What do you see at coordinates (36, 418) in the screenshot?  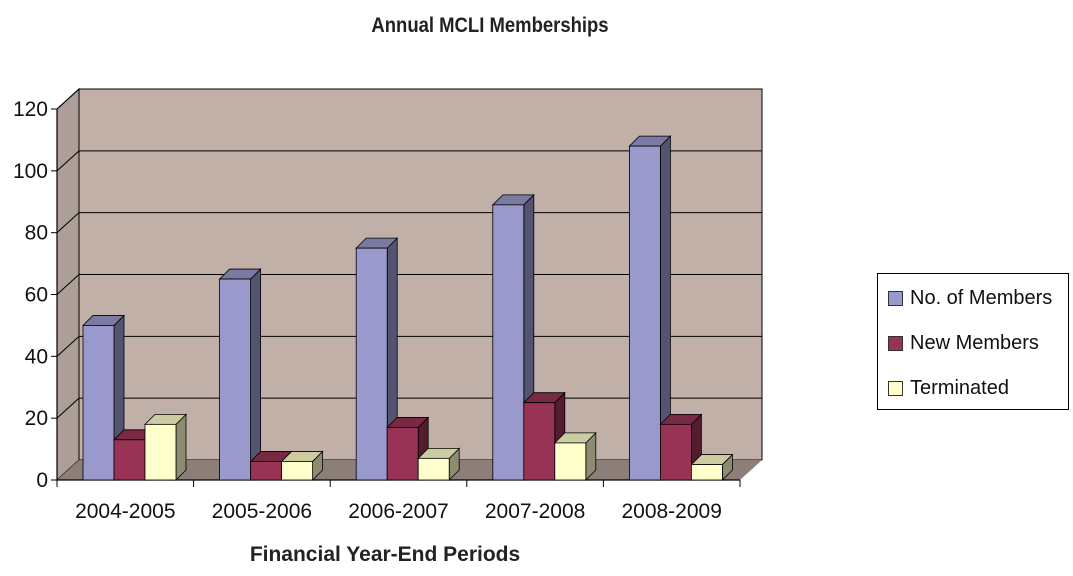 I see `y-tick-label: 20` at bounding box center [36, 418].